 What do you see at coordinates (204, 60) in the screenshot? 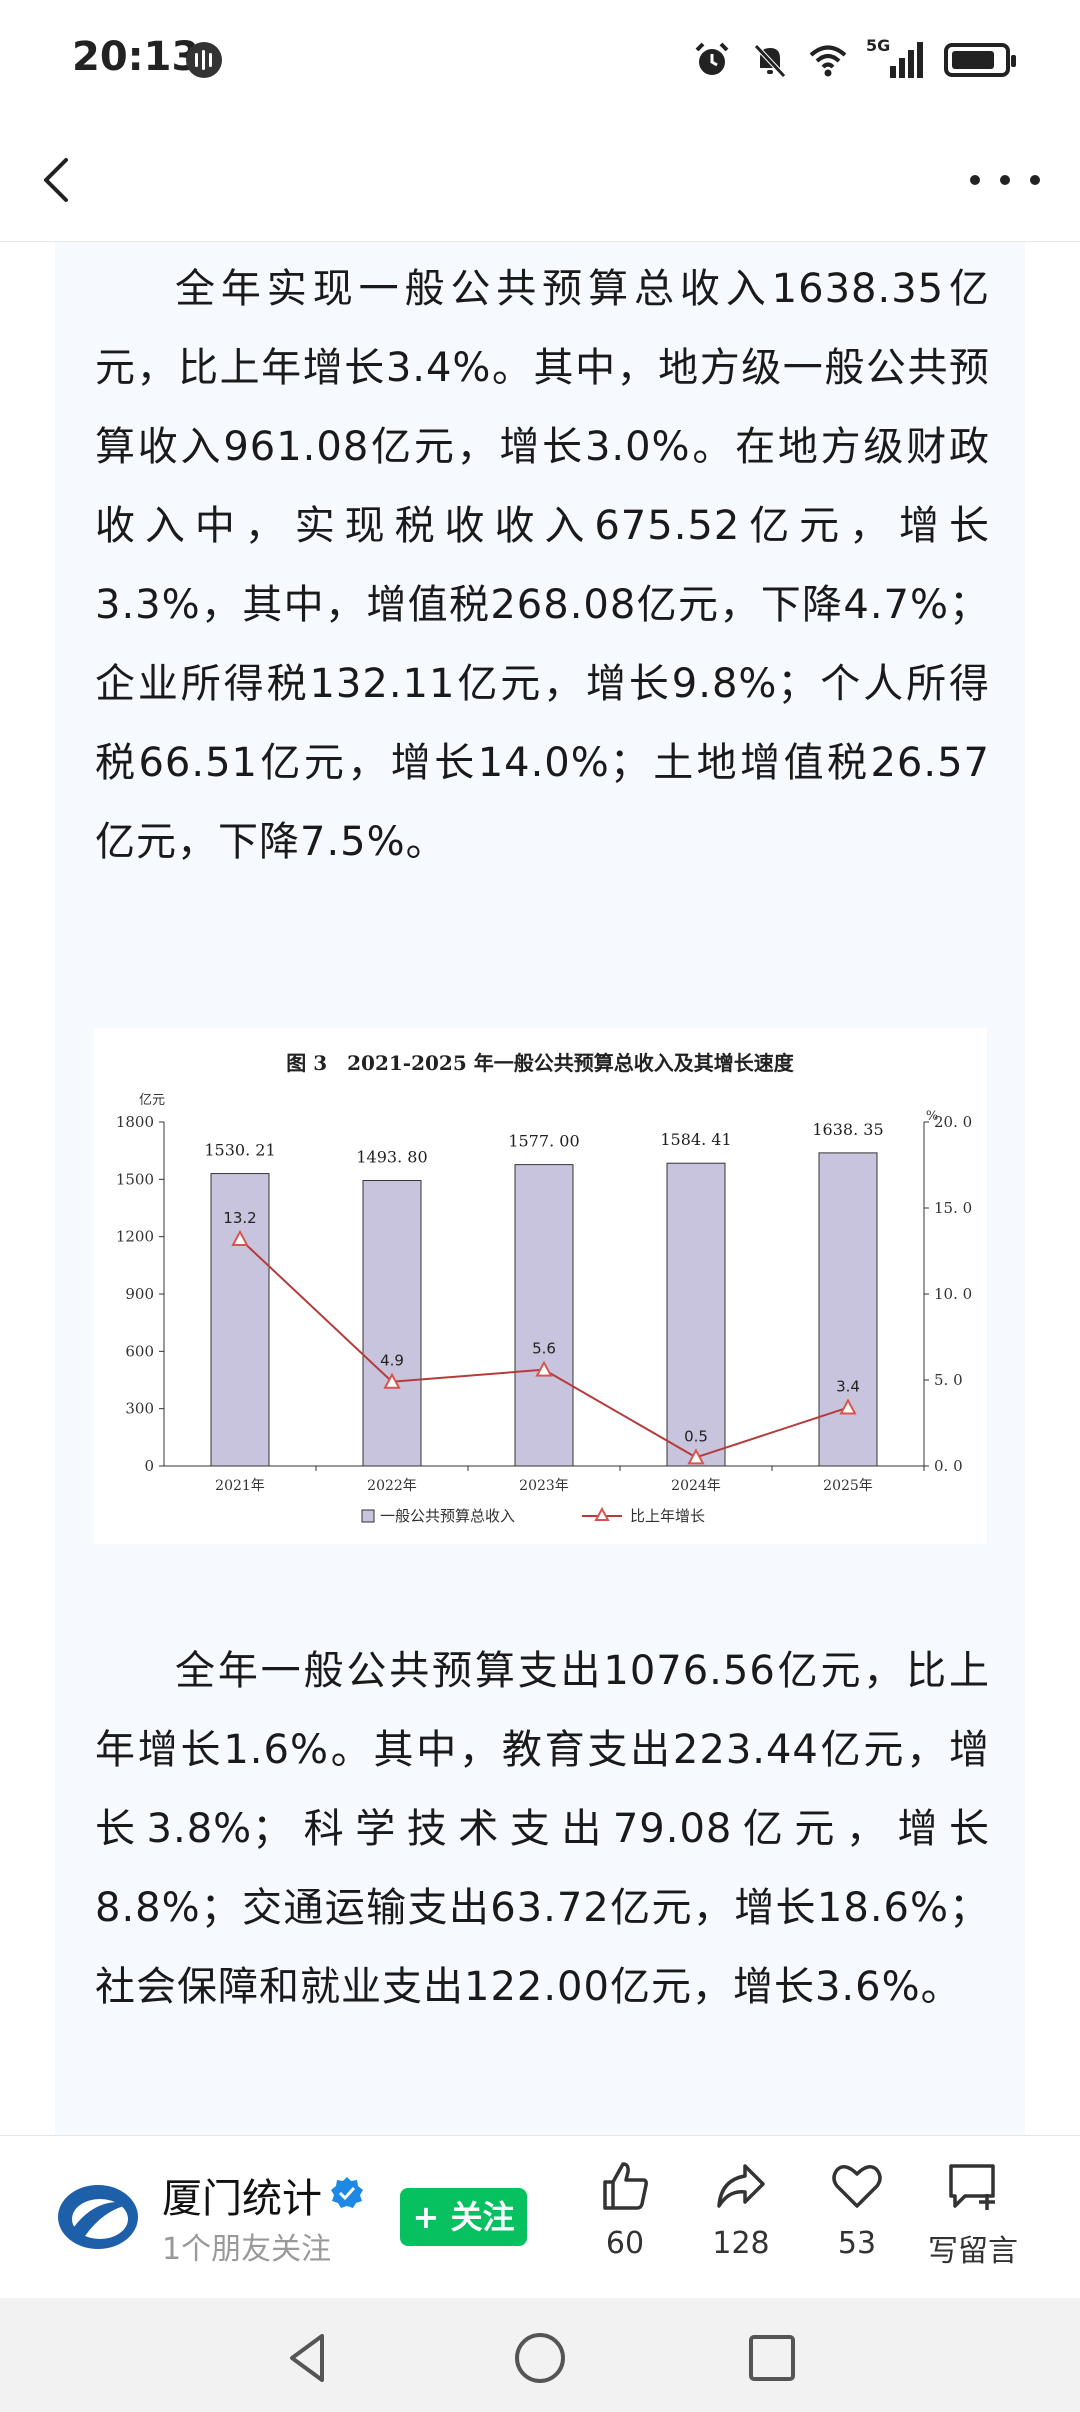
I see `audio-recording-icon` at bounding box center [204, 60].